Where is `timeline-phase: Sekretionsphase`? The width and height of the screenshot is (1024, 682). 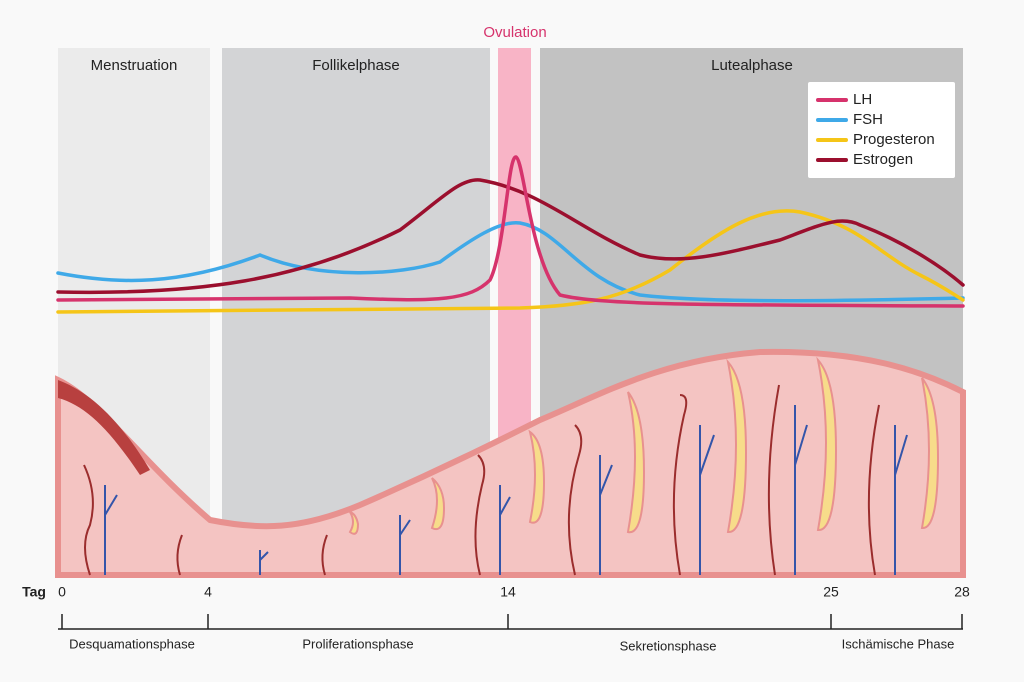 timeline-phase: Sekretionsphase is located at coordinates (668, 645).